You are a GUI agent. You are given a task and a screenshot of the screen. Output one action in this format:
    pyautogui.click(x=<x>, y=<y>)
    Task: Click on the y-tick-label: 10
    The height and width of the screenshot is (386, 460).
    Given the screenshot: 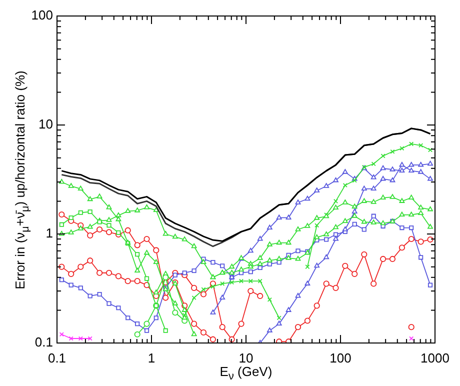 What is the action you would take?
    pyautogui.click(x=45, y=124)
    